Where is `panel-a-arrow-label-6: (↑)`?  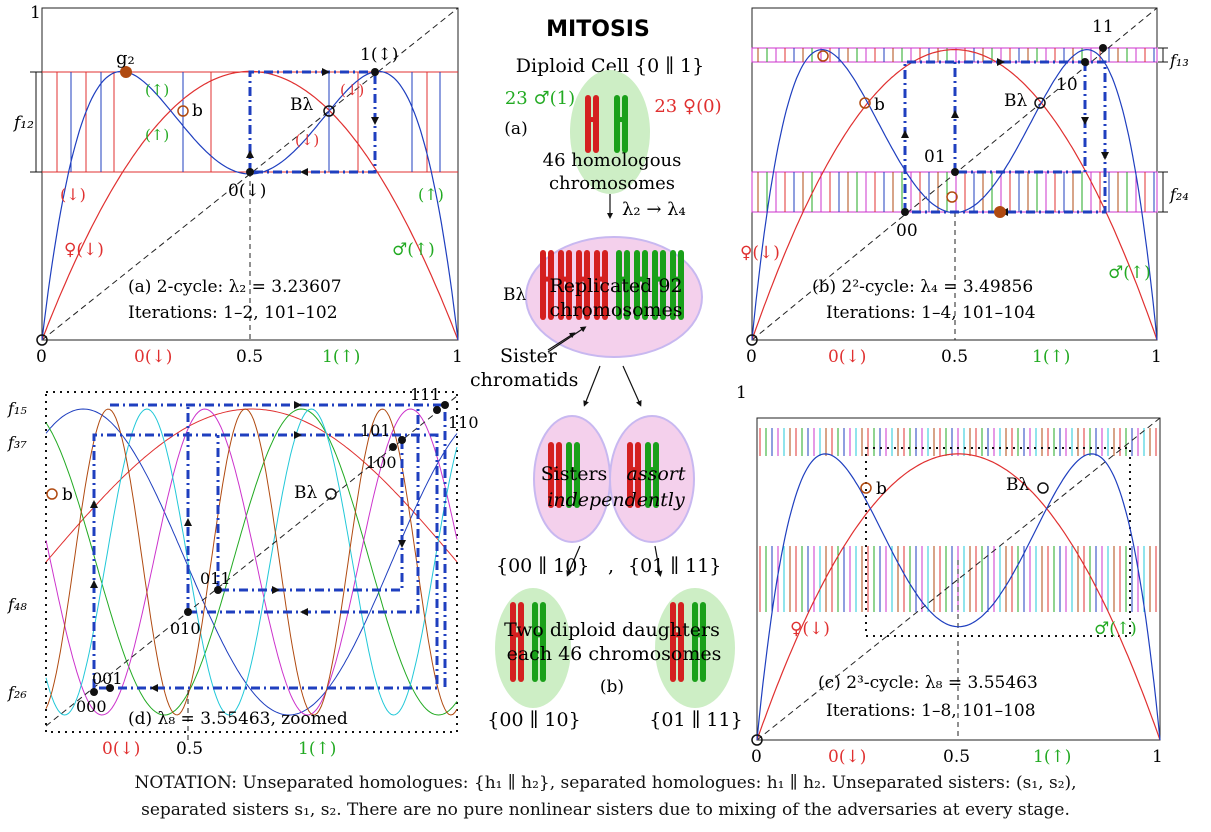
panel-a-arrow-label-6: (↑) is located at coordinates (431, 194).